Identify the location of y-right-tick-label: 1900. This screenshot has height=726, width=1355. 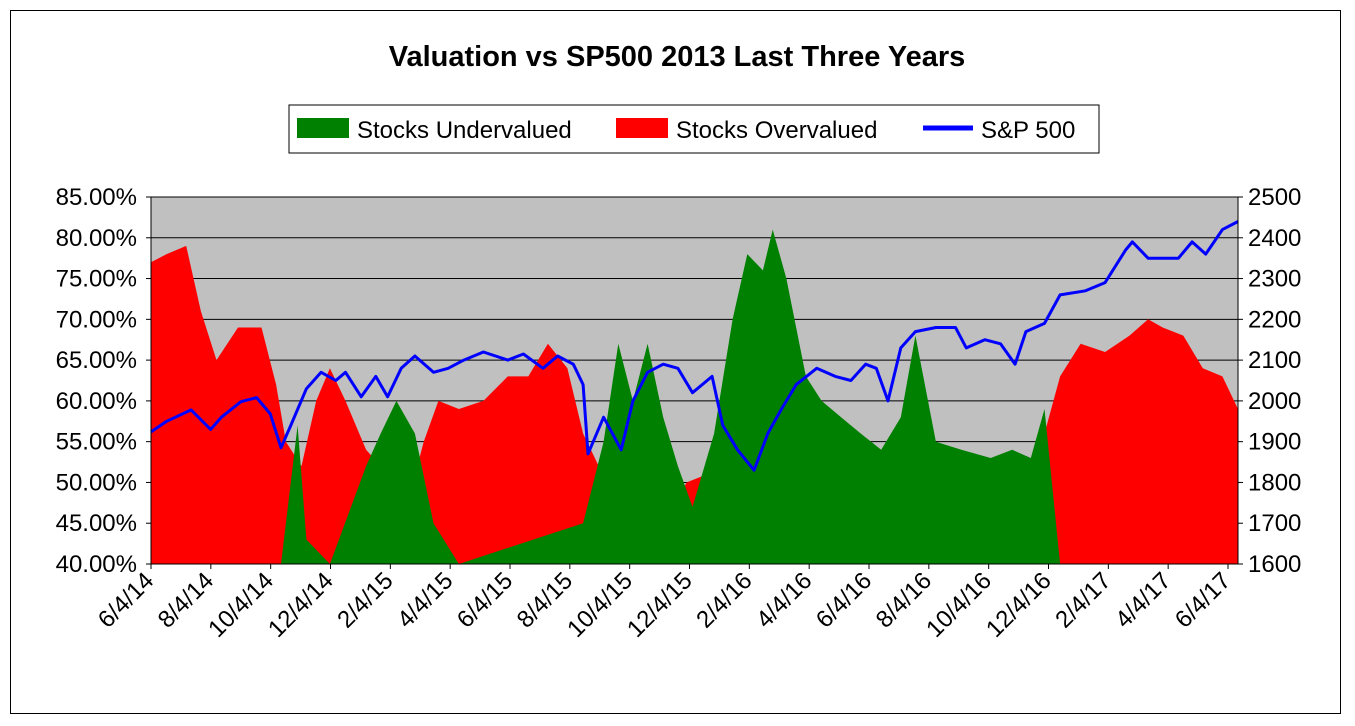
(1274, 442).